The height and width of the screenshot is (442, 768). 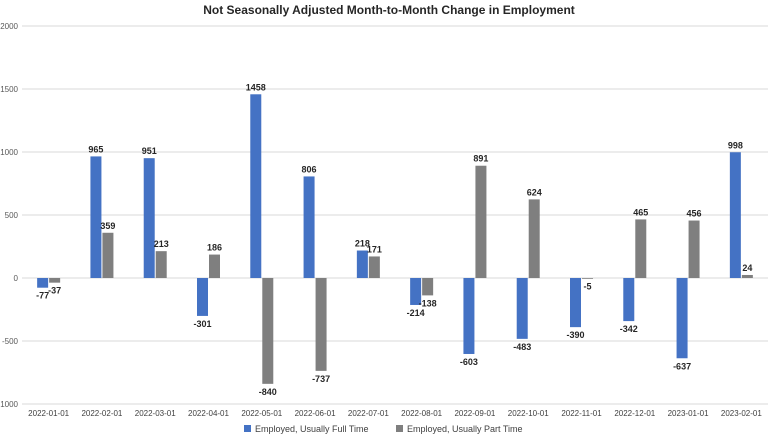 I want to click on data-label-part-time: -138, so click(x=428, y=303).